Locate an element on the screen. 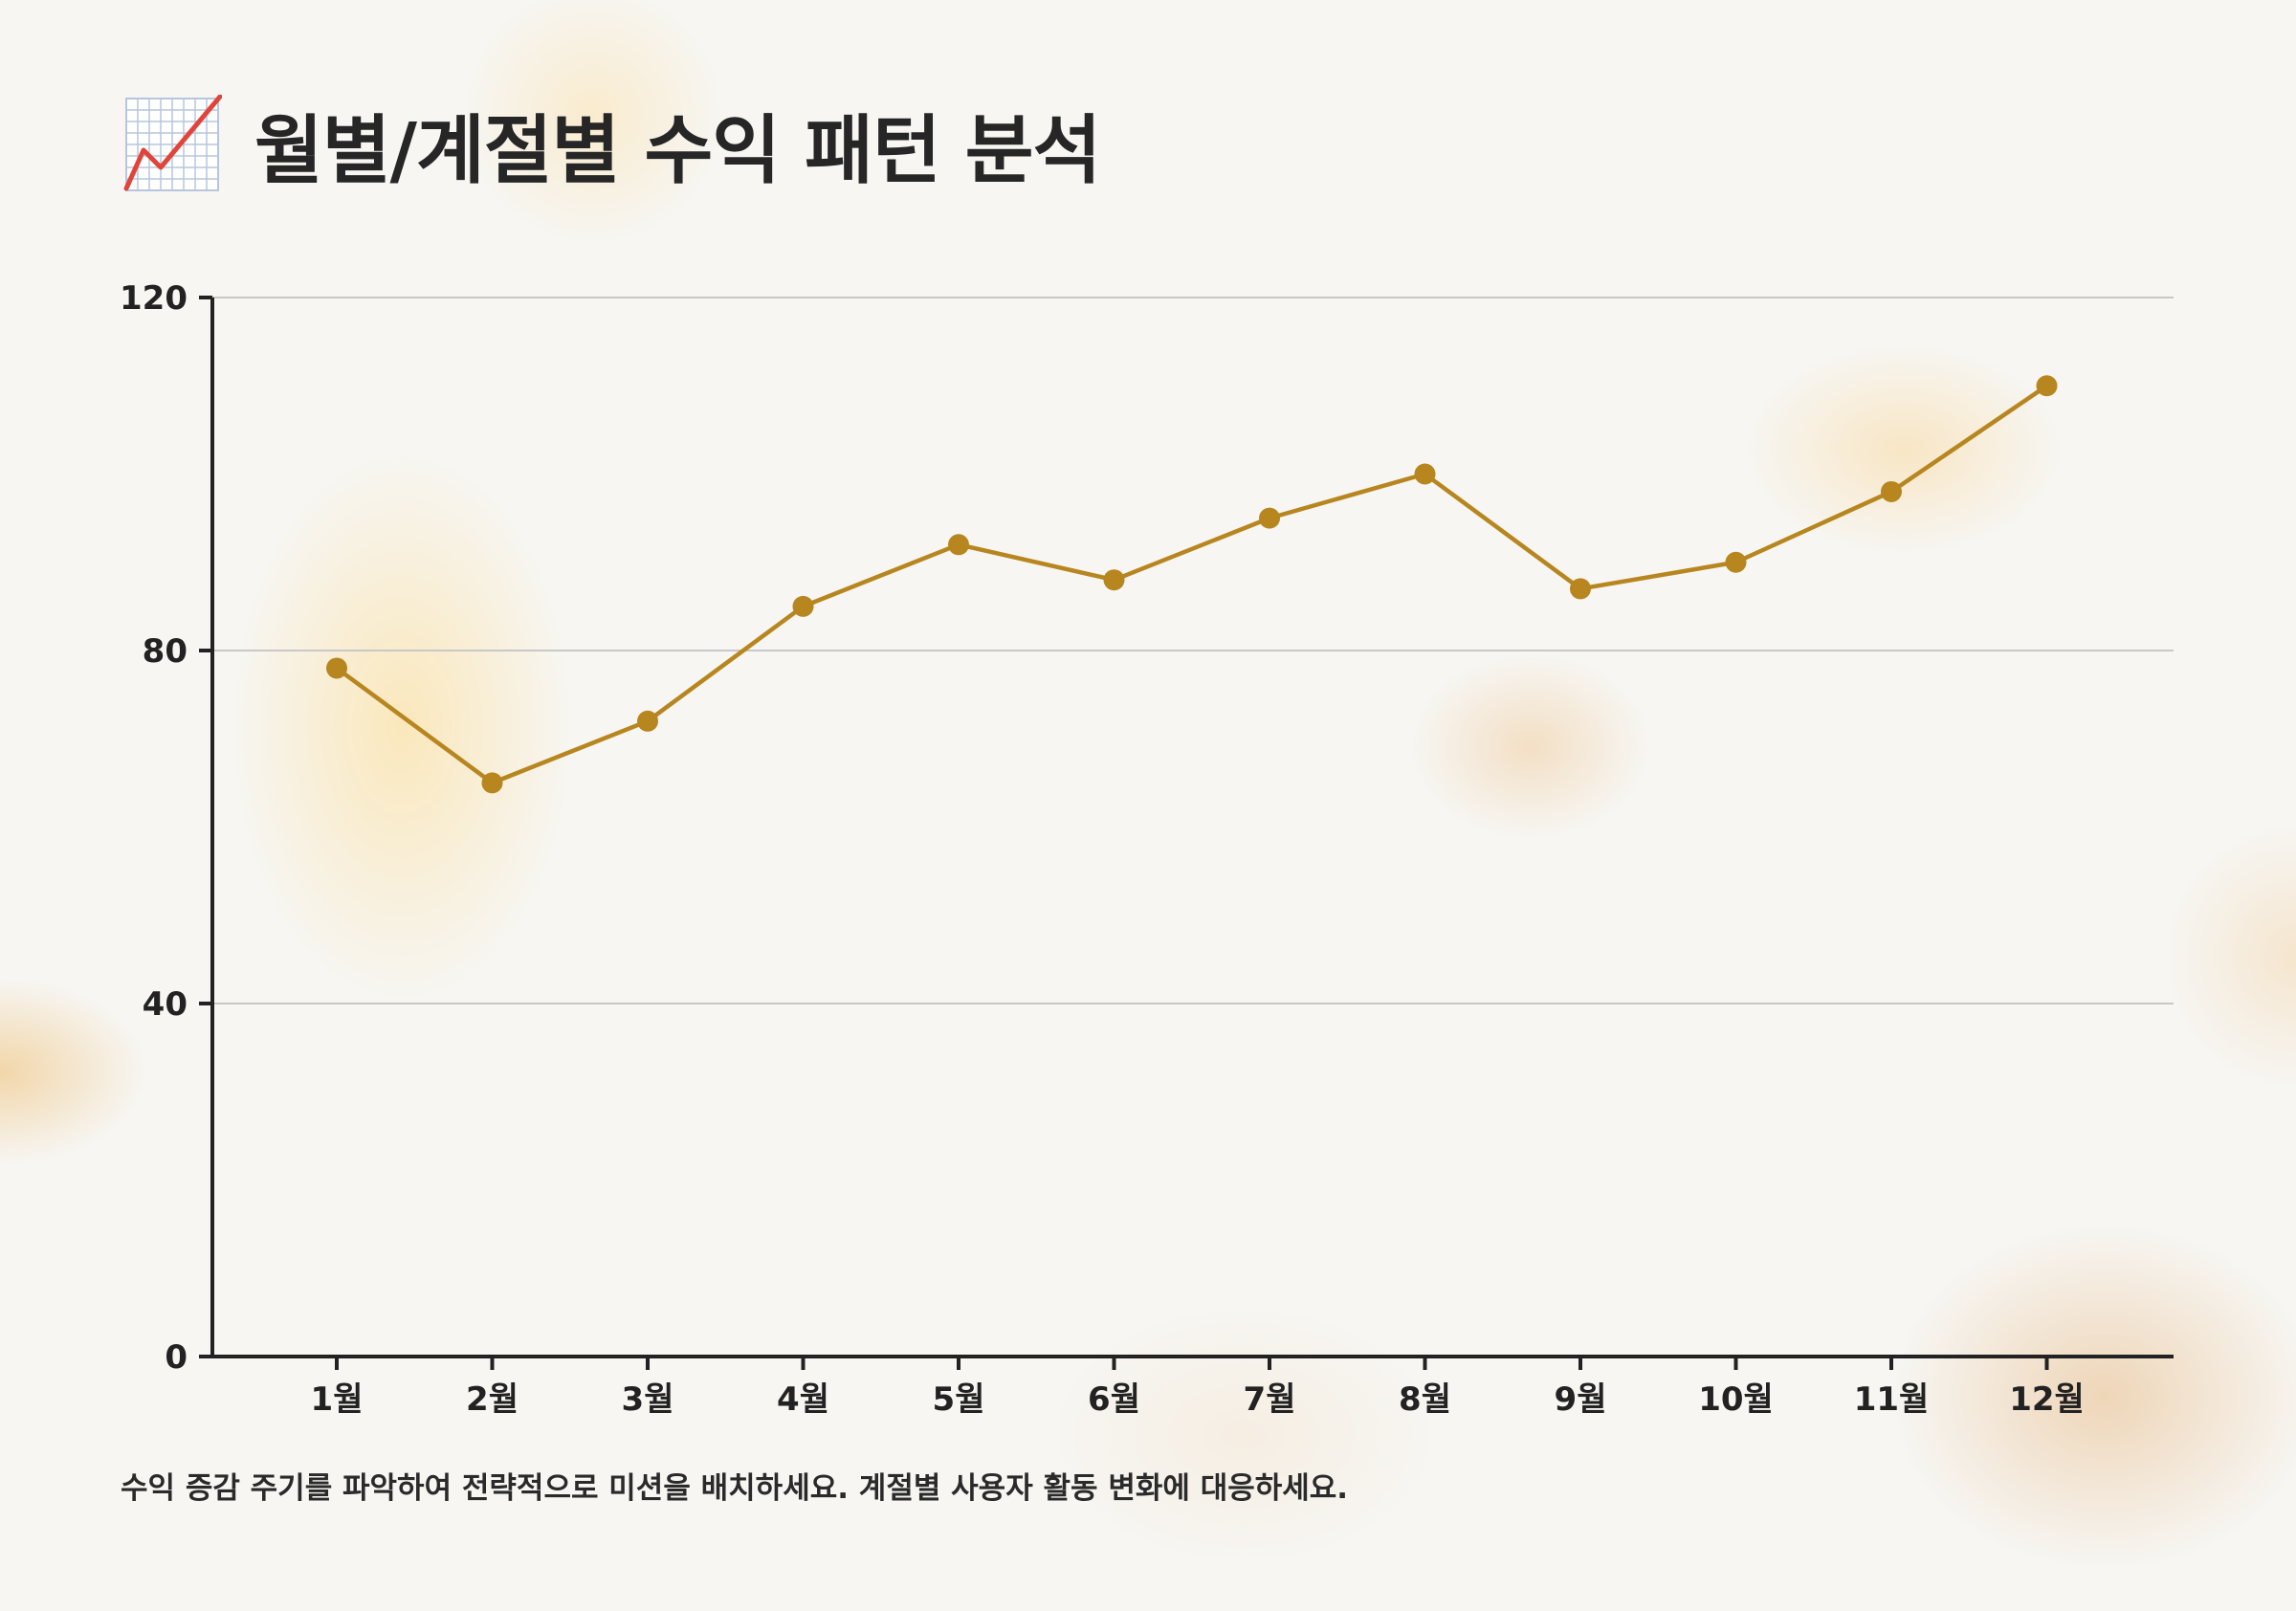 This screenshot has height=1611, width=2296. x-tick-label: 7월 is located at coordinates (1270, 1399).